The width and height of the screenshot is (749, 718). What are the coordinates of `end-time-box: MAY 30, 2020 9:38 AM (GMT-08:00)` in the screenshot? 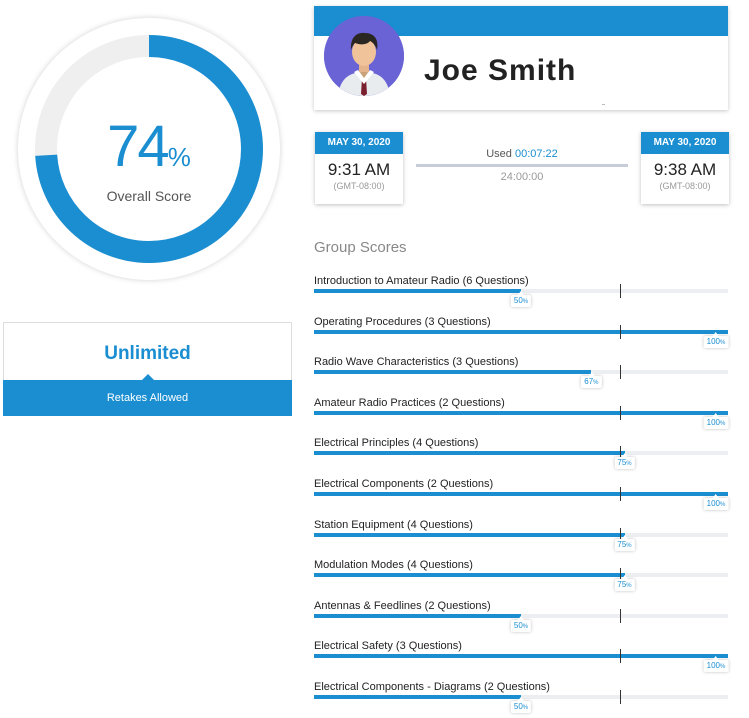 It's located at (685, 168).